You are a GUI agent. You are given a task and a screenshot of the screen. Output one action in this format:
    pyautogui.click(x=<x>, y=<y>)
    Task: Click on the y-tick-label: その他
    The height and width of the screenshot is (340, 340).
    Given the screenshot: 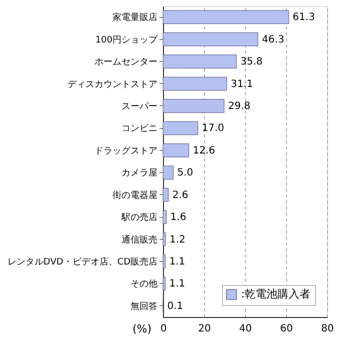 What is the action you would take?
    pyautogui.click(x=144, y=284)
    